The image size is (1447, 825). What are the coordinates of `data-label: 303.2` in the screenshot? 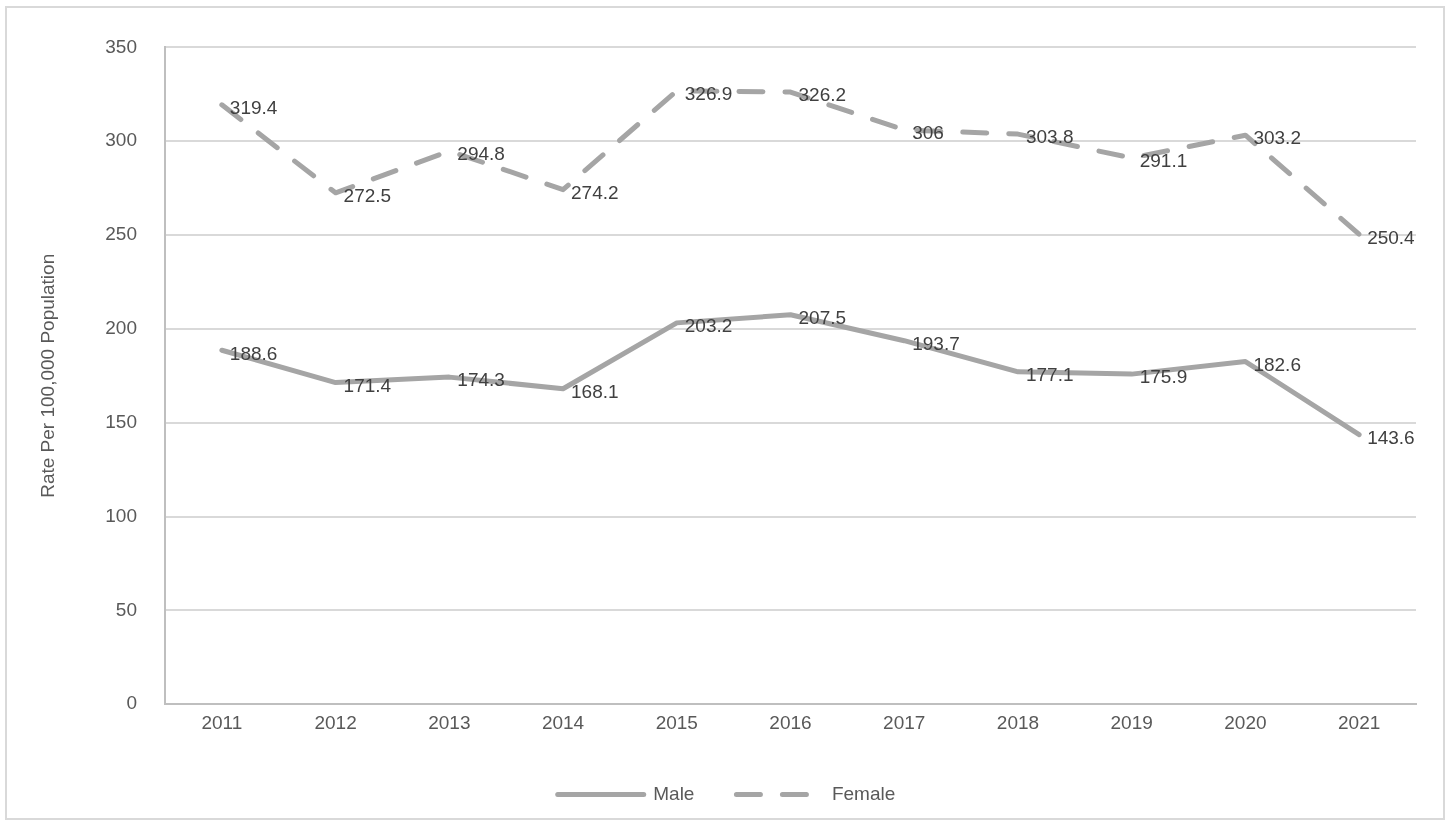 It's located at (1277, 138).